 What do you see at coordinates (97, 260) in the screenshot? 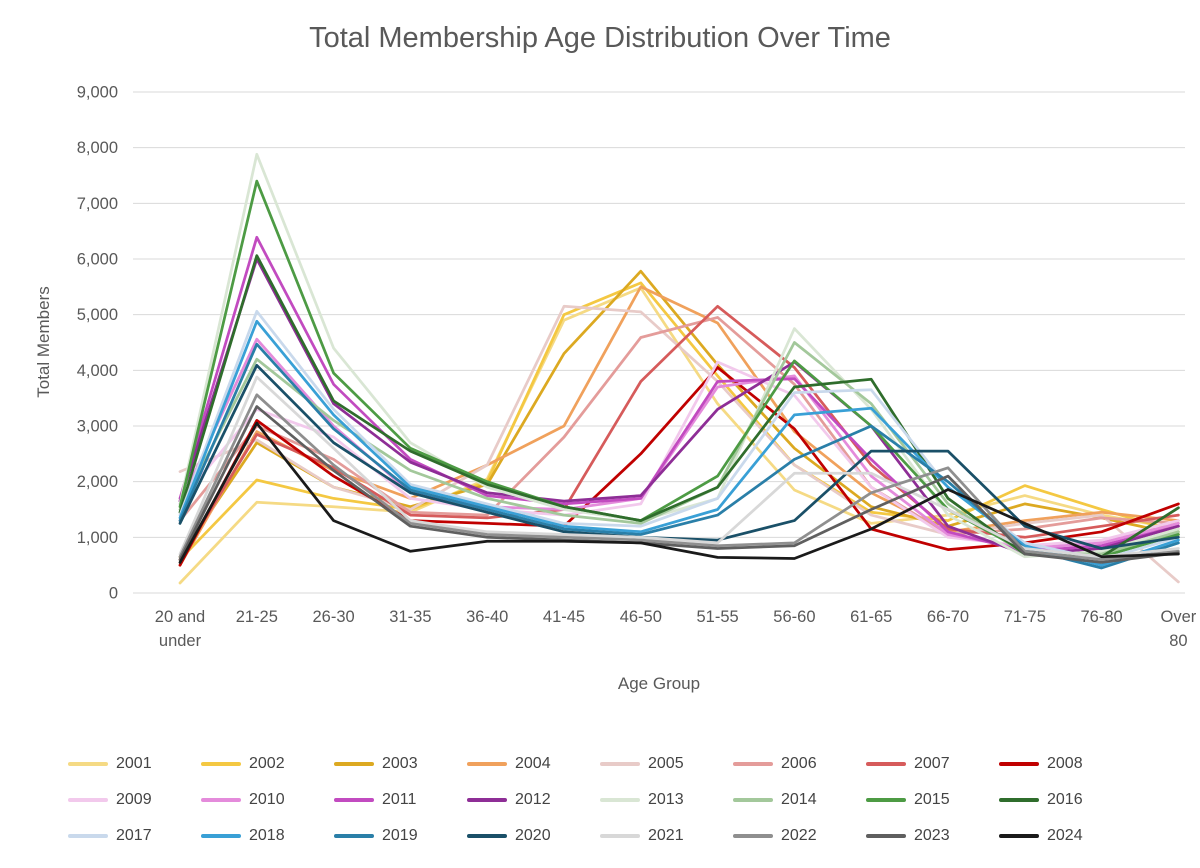
I see `y-tick-label: 6,000` at bounding box center [97, 260].